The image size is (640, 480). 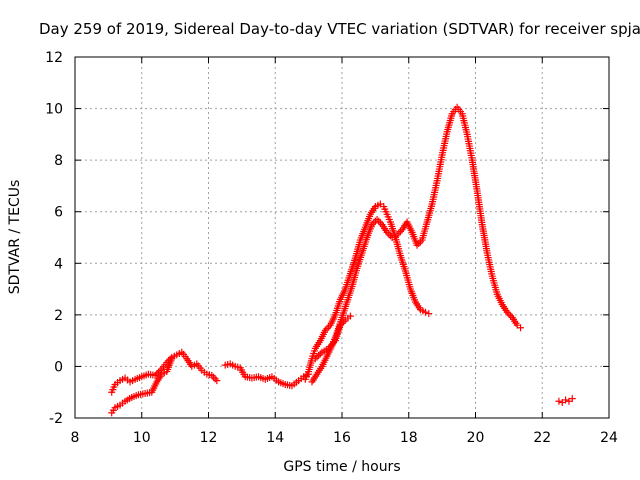 What do you see at coordinates (15, 237) in the screenshot?
I see `y-axis-label: SDTVAR / TECUs` at bounding box center [15, 237].